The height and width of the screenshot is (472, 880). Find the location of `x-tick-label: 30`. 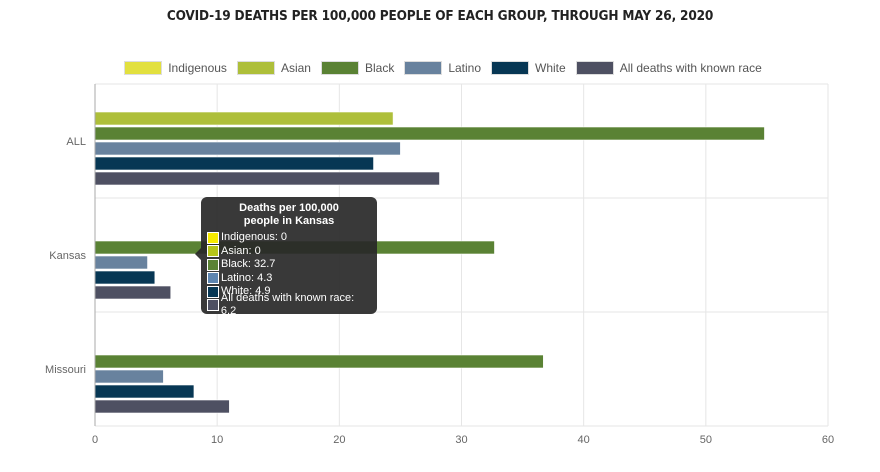

x-tick-label: 30 is located at coordinates (461, 440).